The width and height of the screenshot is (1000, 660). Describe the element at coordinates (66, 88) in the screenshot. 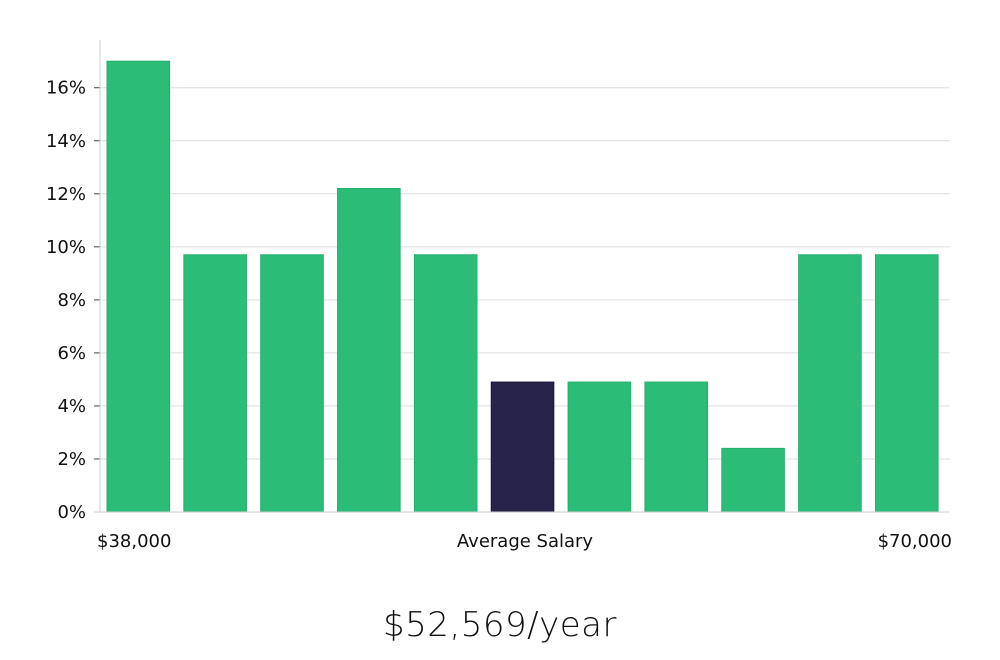

I see `y-tick-label: 16%` at that location.